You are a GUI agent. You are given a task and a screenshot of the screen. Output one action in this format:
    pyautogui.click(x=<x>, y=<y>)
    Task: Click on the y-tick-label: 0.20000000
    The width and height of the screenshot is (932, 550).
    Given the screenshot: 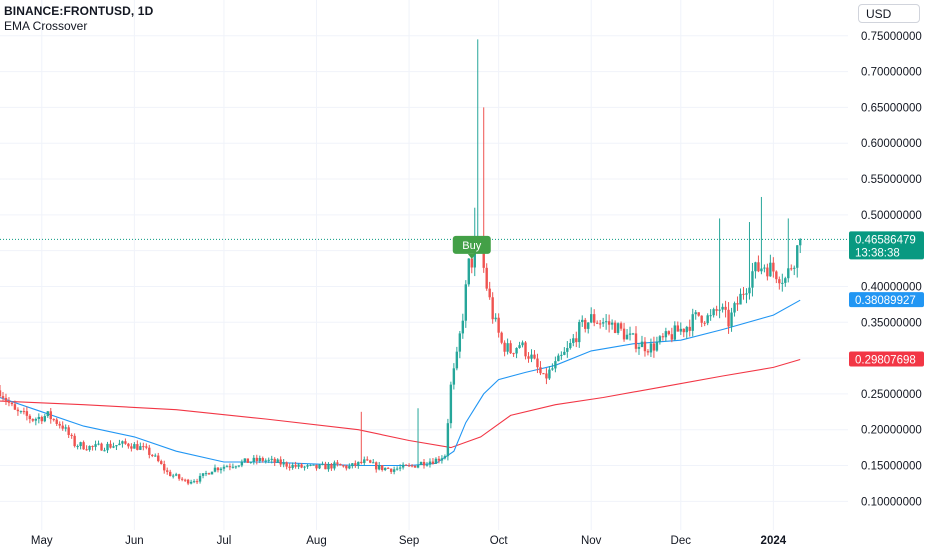 What is the action you would take?
    pyautogui.click(x=891, y=431)
    